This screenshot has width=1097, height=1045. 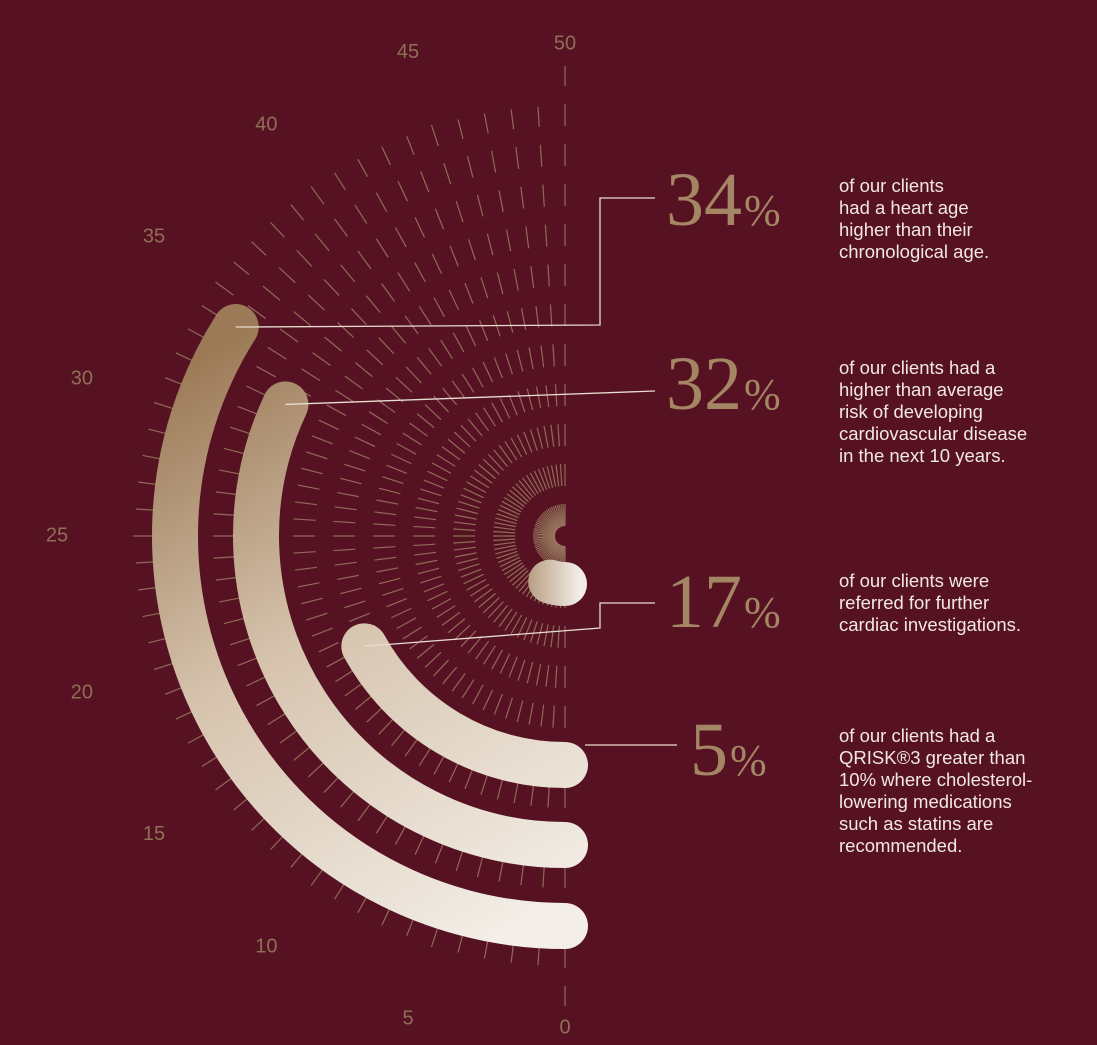 I want to click on stat-32-unit: %, so click(x=762, y=394).